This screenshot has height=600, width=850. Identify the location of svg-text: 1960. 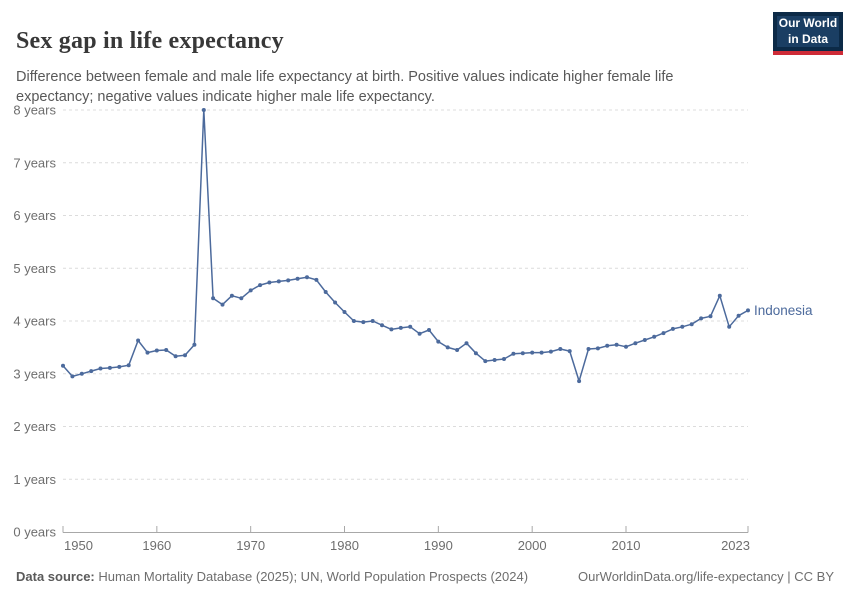
(156, 545).